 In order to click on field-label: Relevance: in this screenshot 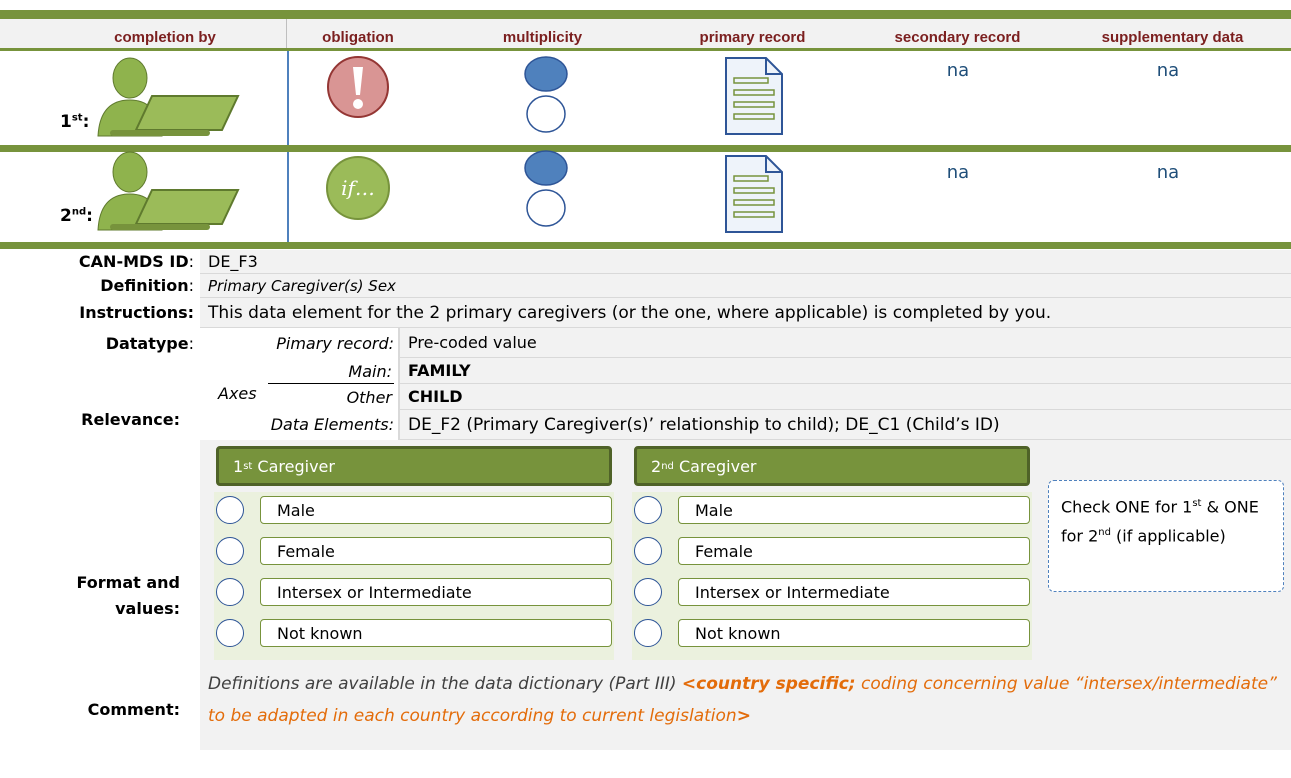, I will do `click(130, 419)`.